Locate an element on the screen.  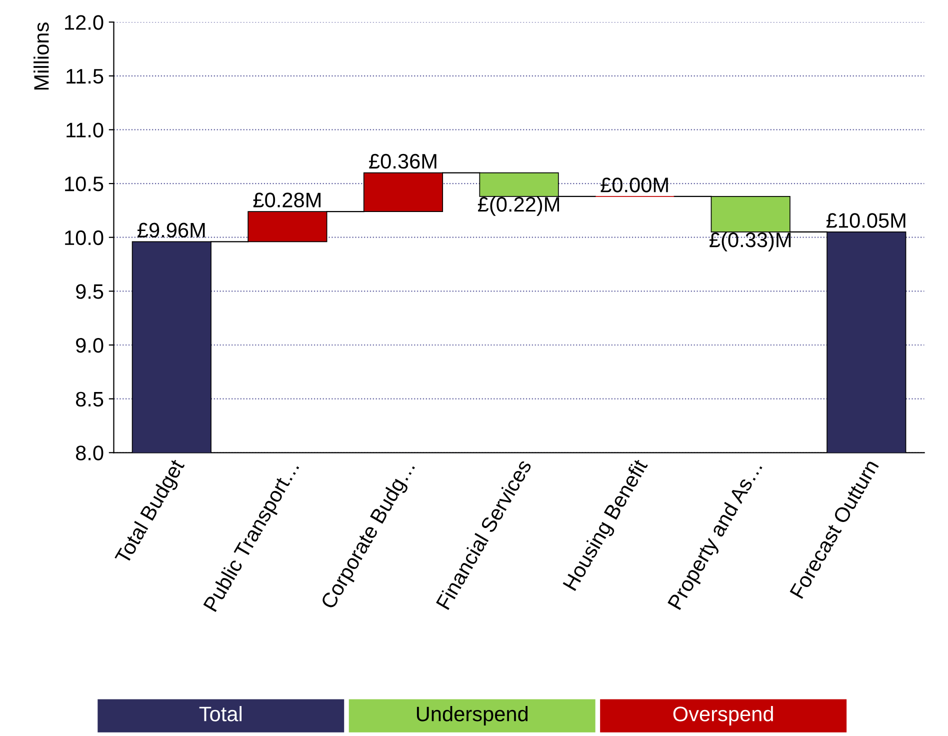
text: Overspend is located at coordinates (723, 716).